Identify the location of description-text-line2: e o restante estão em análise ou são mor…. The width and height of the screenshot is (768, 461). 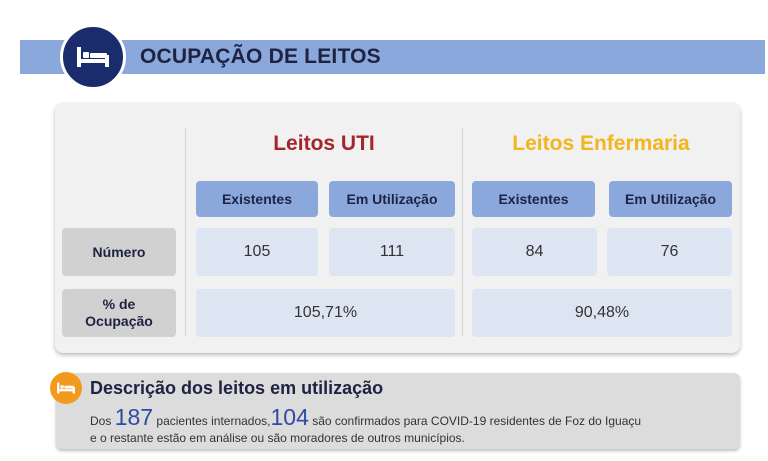
(277, 438).